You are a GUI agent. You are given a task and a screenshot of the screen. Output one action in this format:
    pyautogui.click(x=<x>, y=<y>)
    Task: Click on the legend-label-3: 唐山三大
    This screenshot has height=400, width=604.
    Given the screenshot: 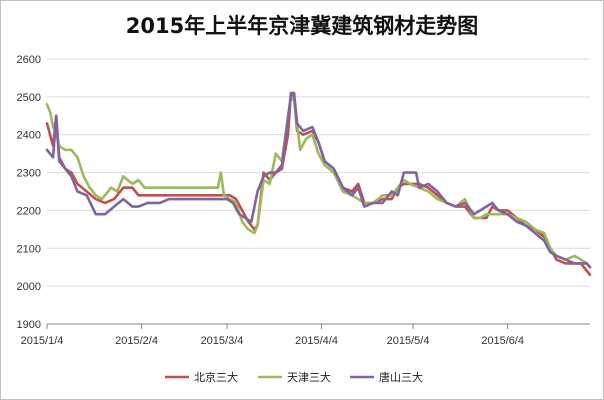 What is the action you would take?
    pyautogui.click(x=401, y=377)
    